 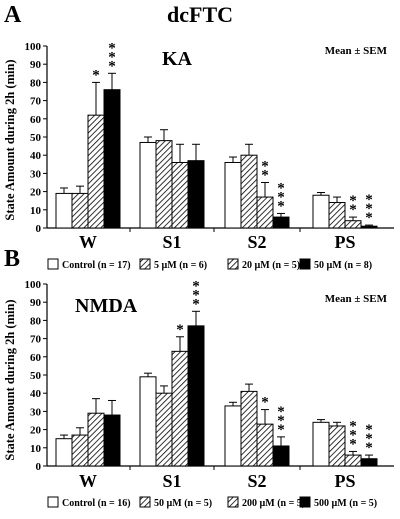 I want to click on chart-subtitle: KA, so click(x=177, y=59).